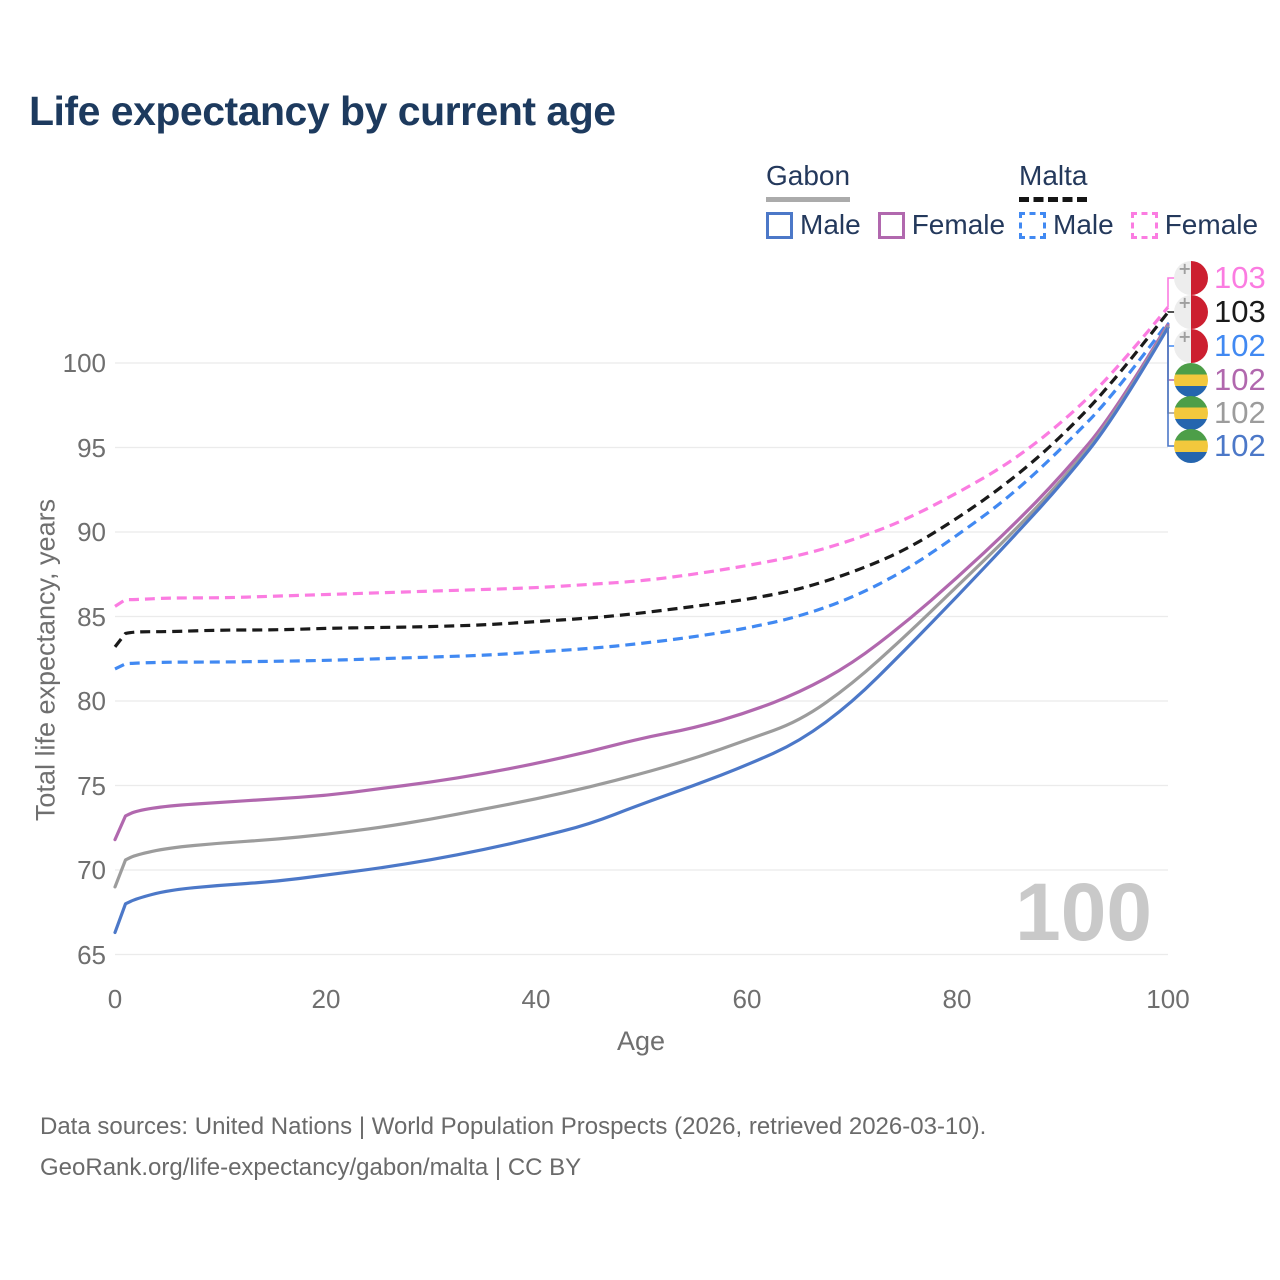 The height and width of the screenshot is (1280, 1280). Describe the element at coordinates (91, 870) in the screenshot. I see `y-tick-label-70: 70` at that location.